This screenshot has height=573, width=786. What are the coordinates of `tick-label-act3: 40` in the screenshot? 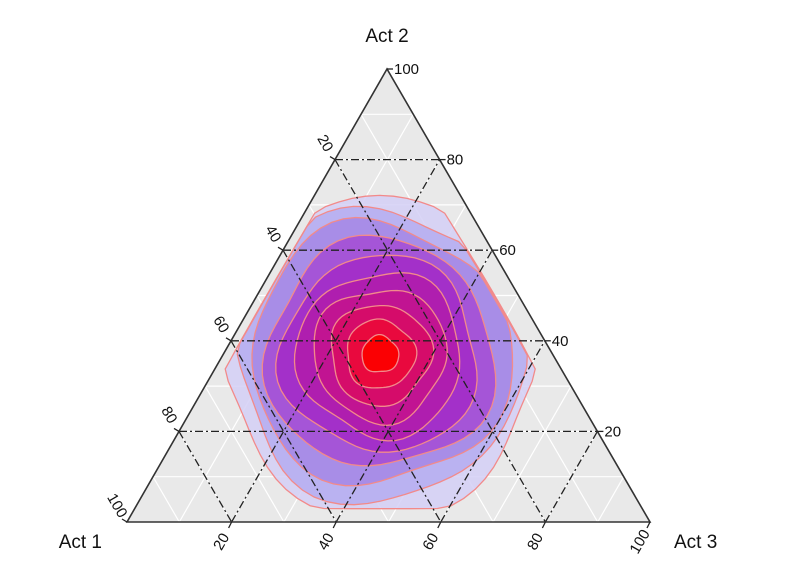 It's located at (326, 541).